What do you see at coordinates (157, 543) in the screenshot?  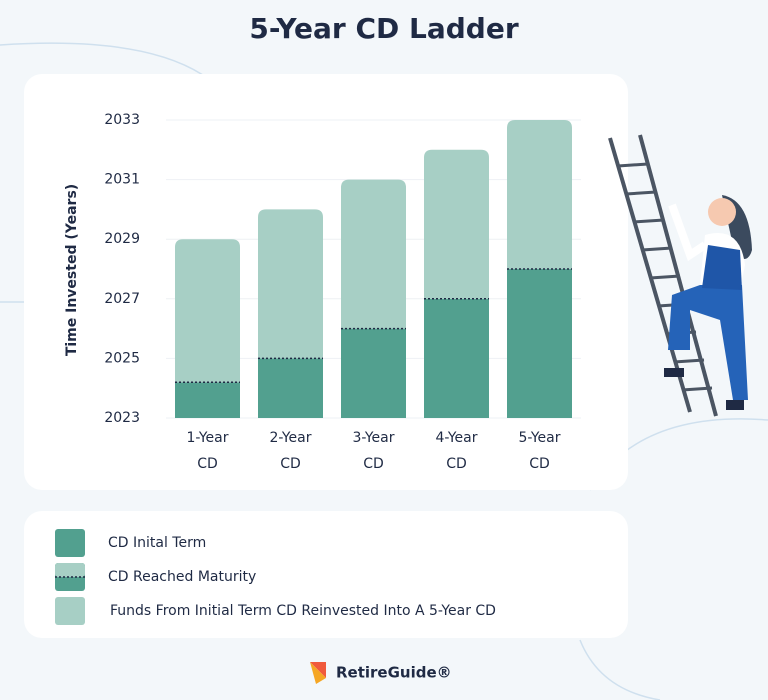 I see `legend-label: CD Inital Term` at bounding box center [157, 543].